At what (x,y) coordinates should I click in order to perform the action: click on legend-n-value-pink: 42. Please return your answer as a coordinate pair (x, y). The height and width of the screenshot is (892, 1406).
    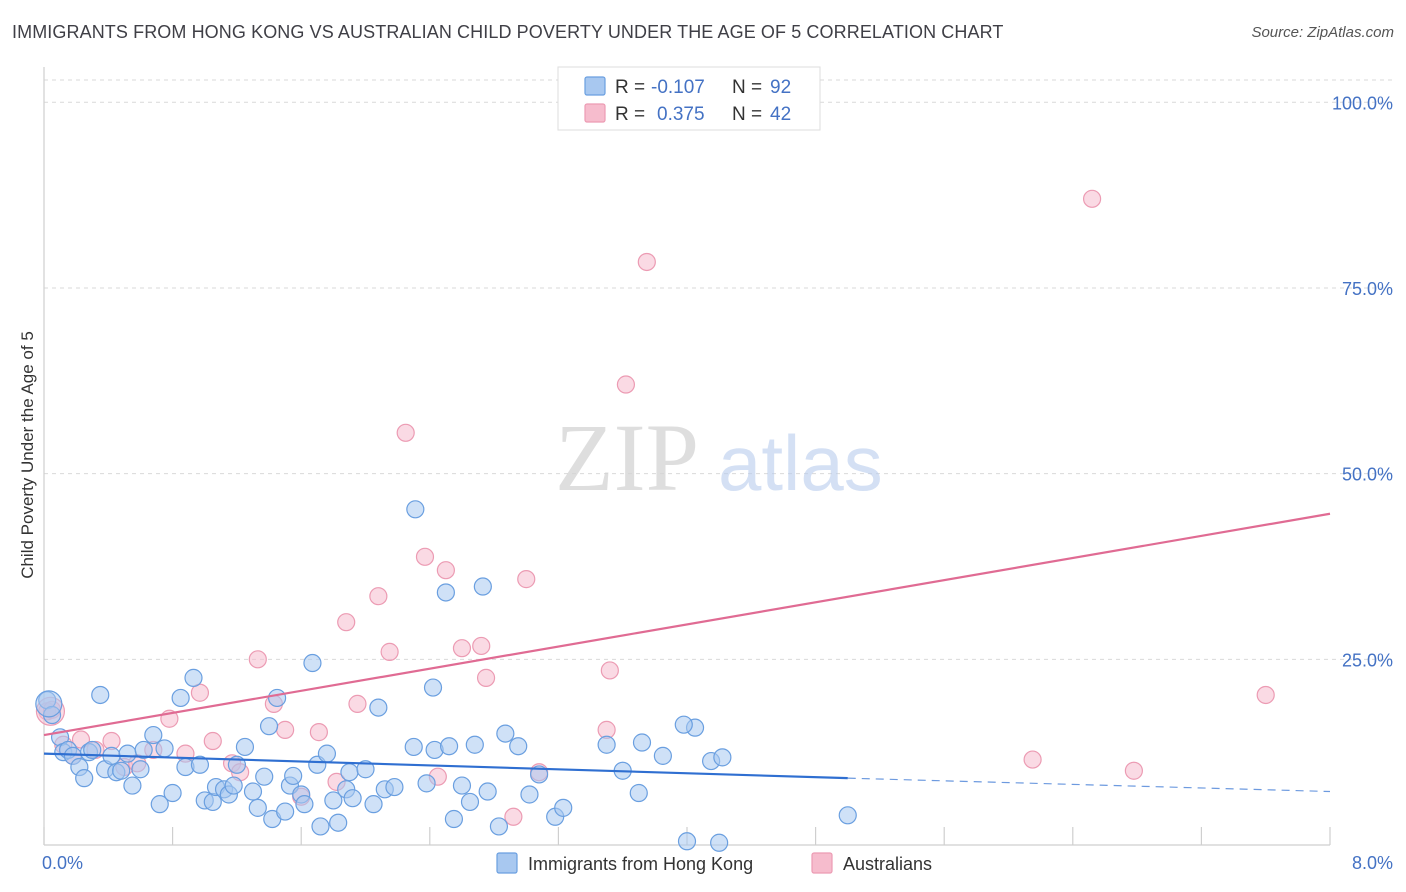
    Looking at the image, I should click on (780, 114).